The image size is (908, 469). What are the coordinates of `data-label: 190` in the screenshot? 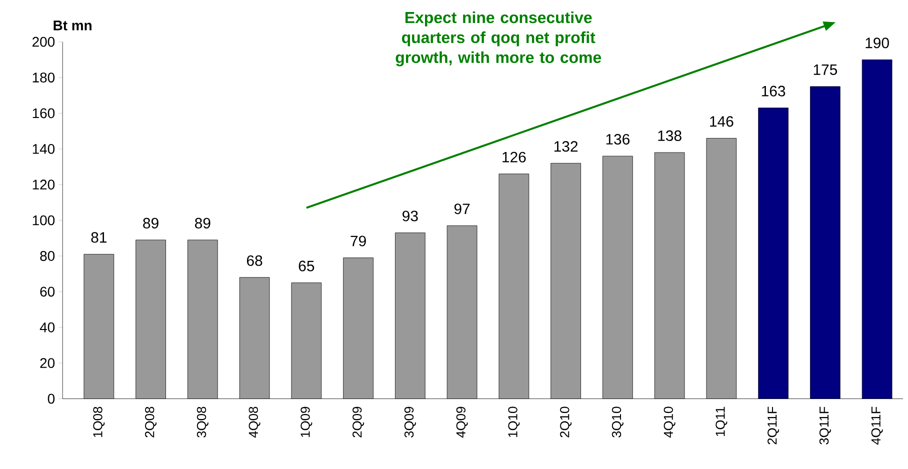 It's located at (877, 43).